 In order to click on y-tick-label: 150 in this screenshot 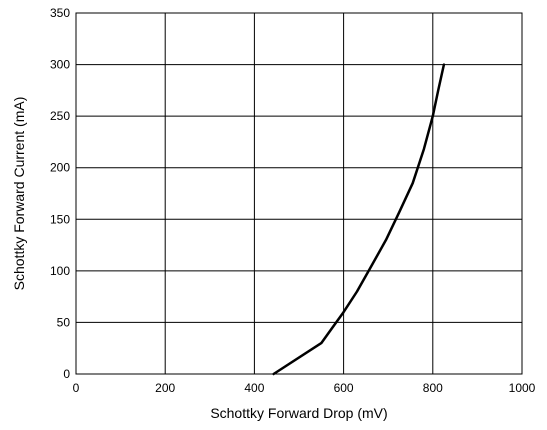, I will do `click(60, 219)`.